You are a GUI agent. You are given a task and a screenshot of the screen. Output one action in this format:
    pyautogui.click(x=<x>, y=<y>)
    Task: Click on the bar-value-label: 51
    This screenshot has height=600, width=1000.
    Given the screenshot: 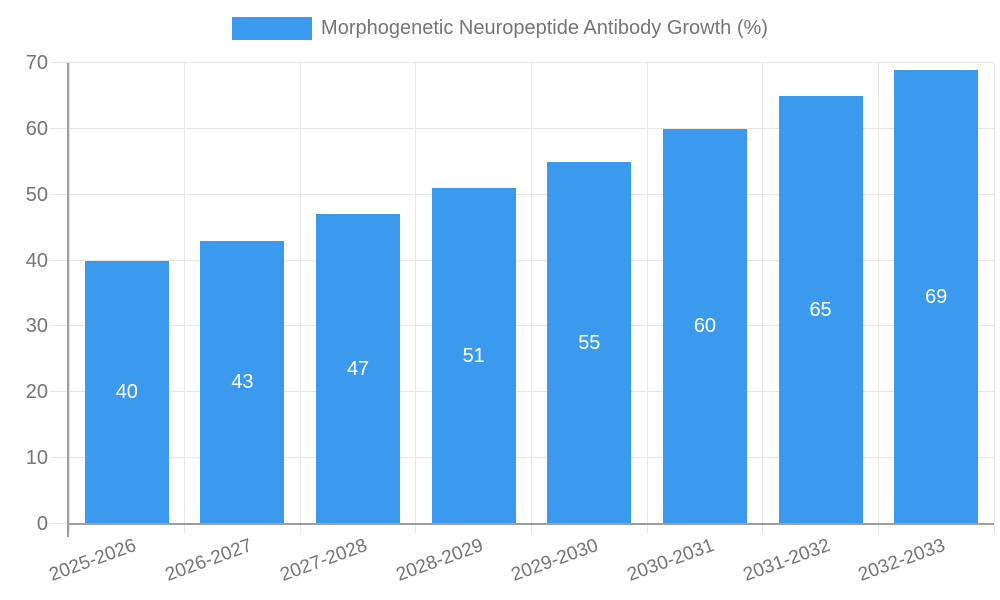 What is the action you would take?
    pyautogui.click(x=473, y=356)
    